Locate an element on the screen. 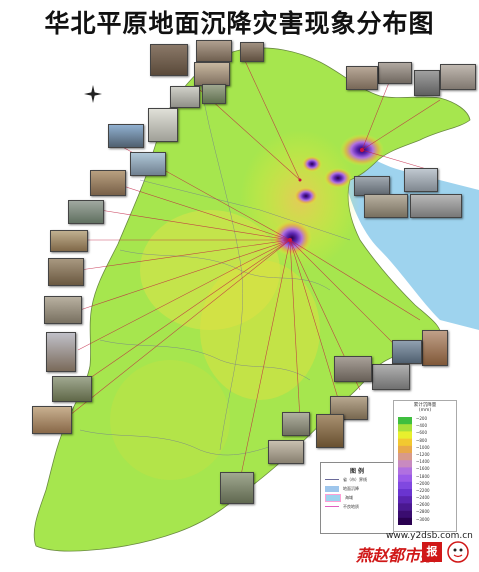 This screenshot has height=572, width=479. brand-badge: 报 is located at coordinates (432, 552).